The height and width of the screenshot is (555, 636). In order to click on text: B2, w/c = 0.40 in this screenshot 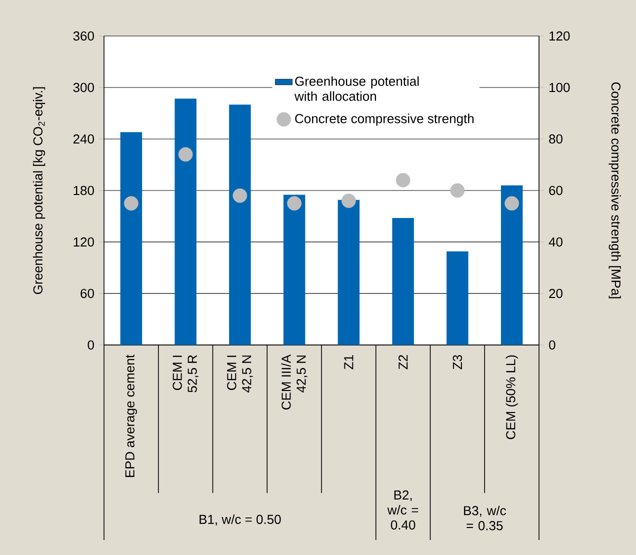, I will do `click(402, 510)`.